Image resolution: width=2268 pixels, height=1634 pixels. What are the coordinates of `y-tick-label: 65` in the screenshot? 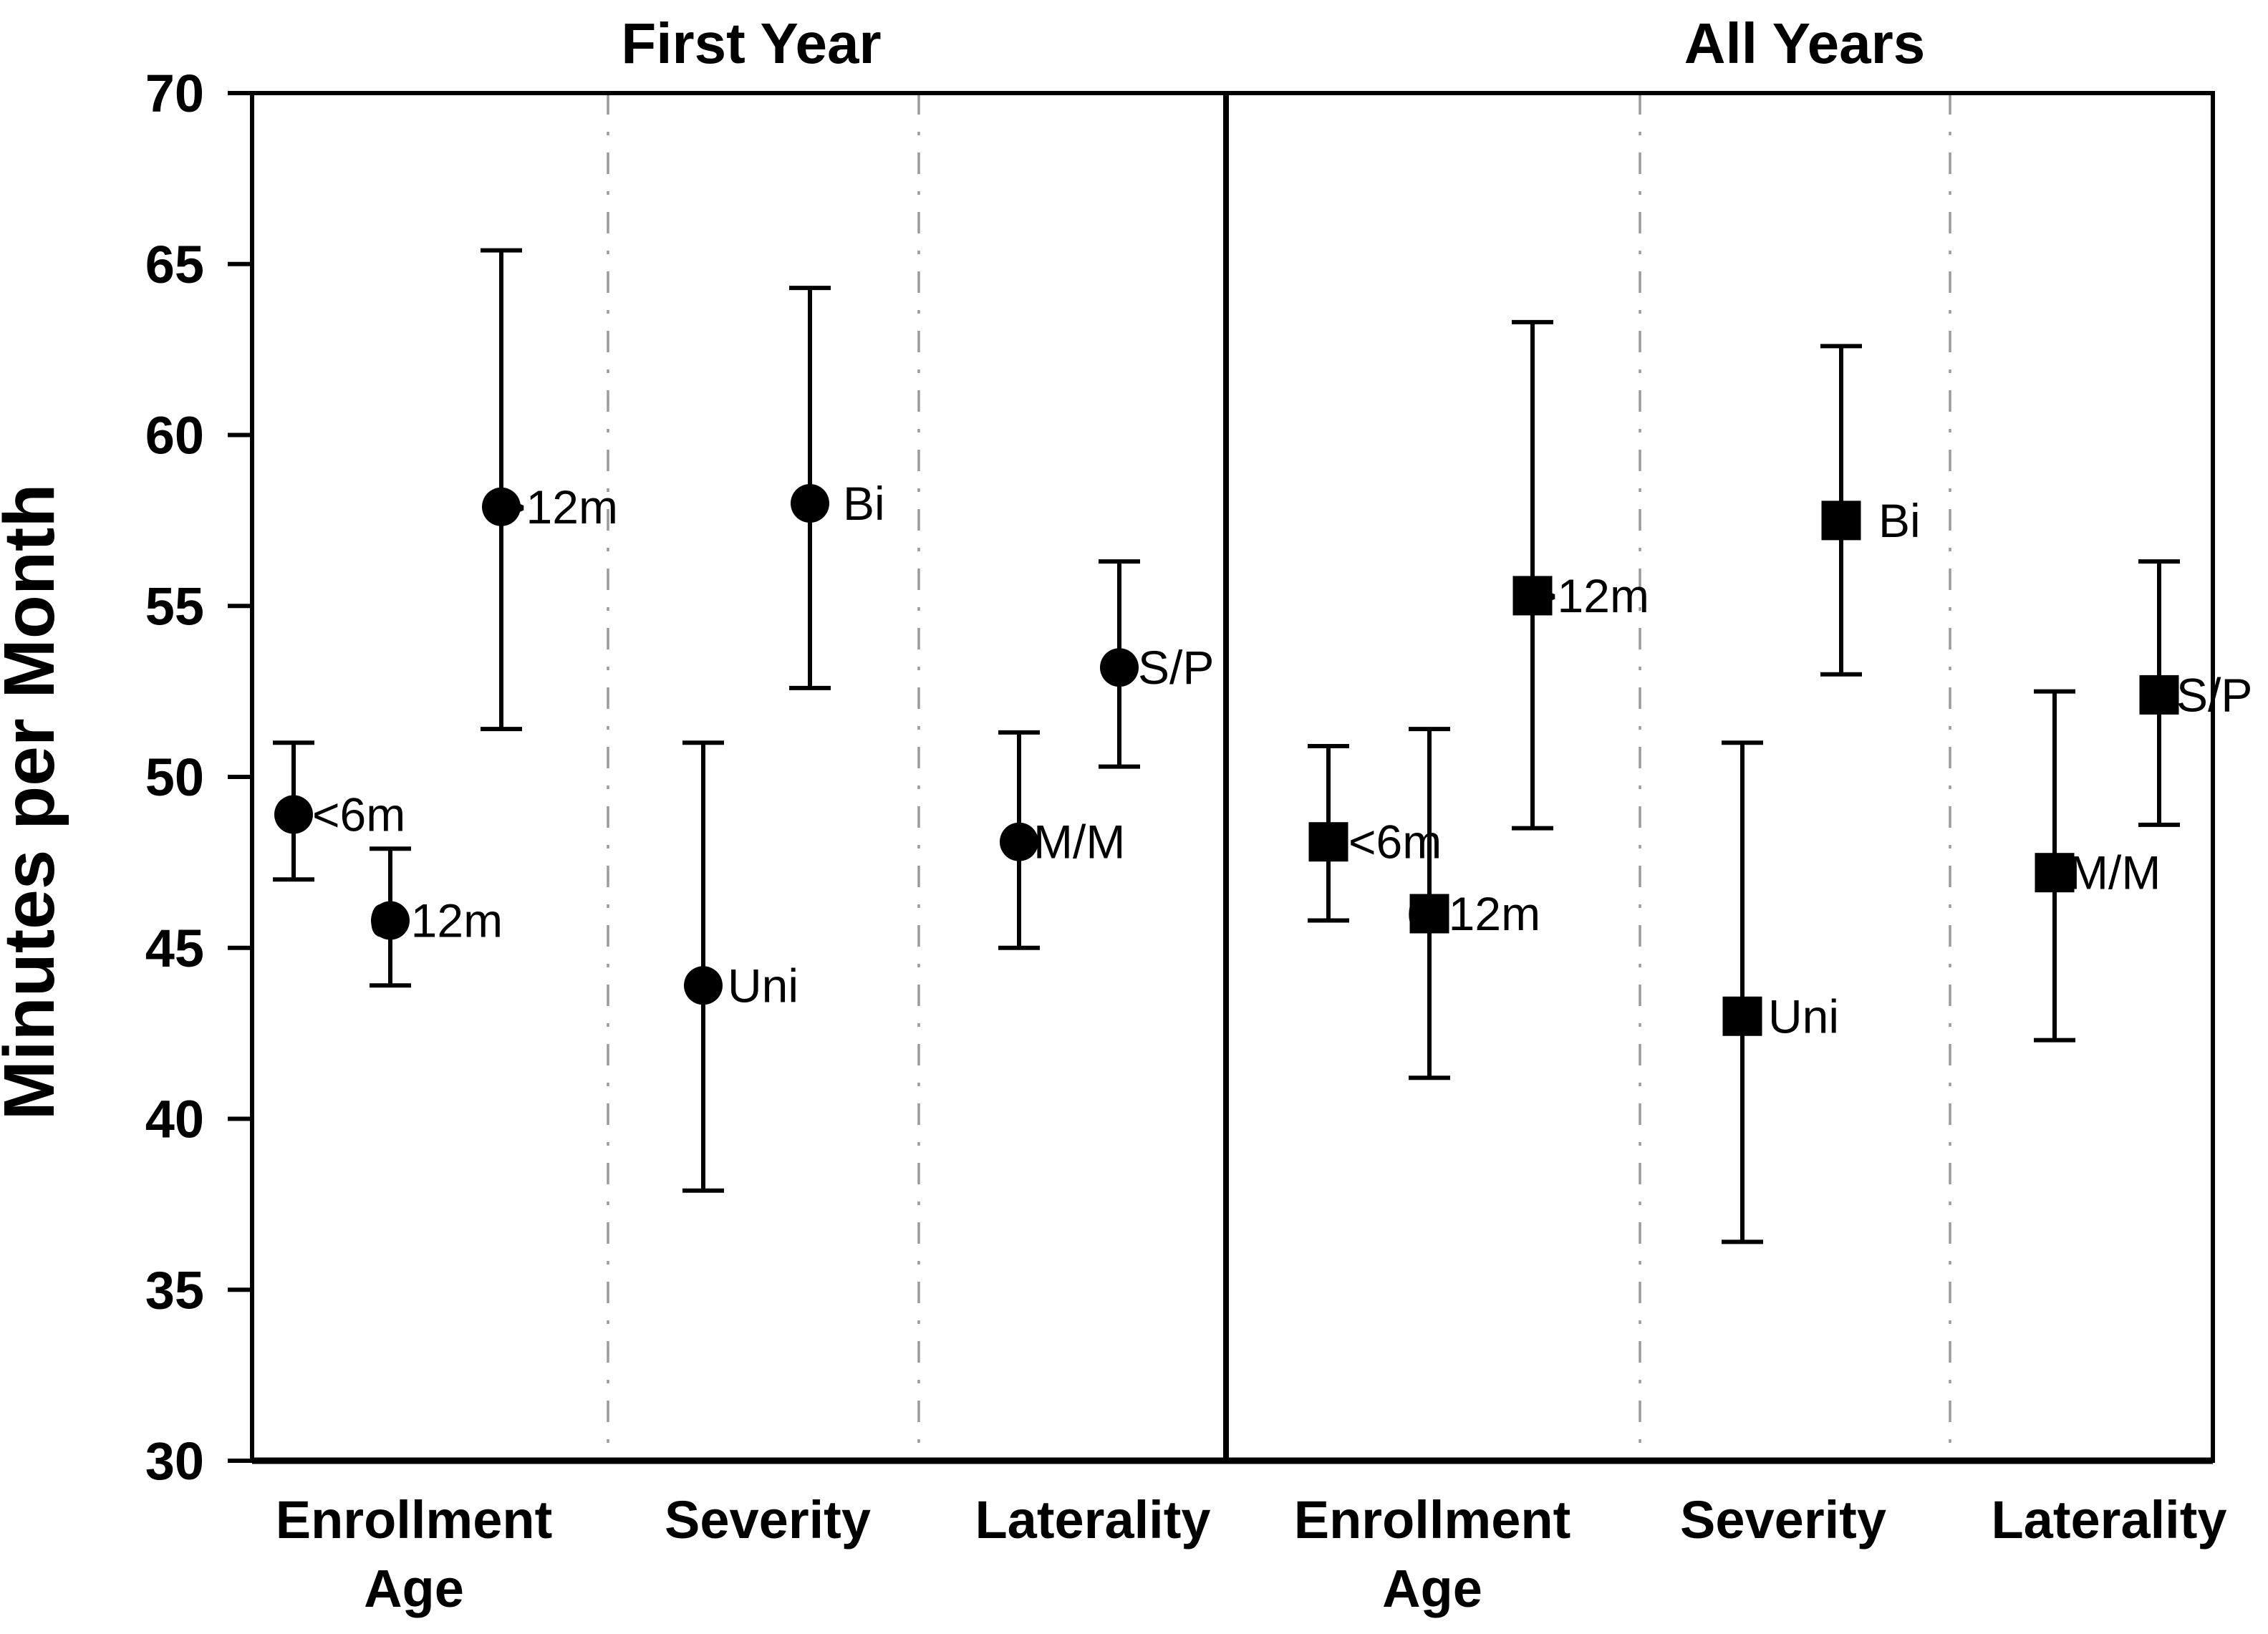 It's located at (174, 264).